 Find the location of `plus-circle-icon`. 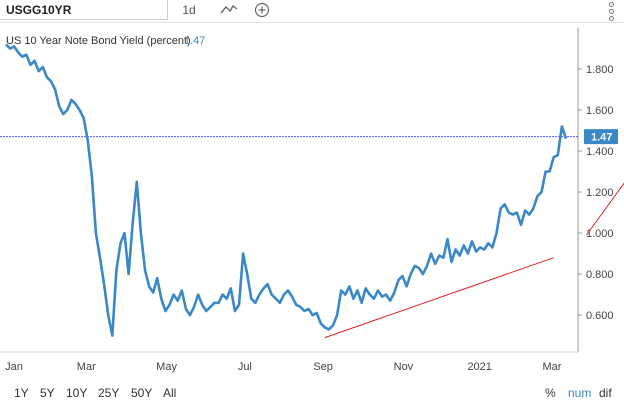

plus-circle-icon is located at coordinates (262, 10).